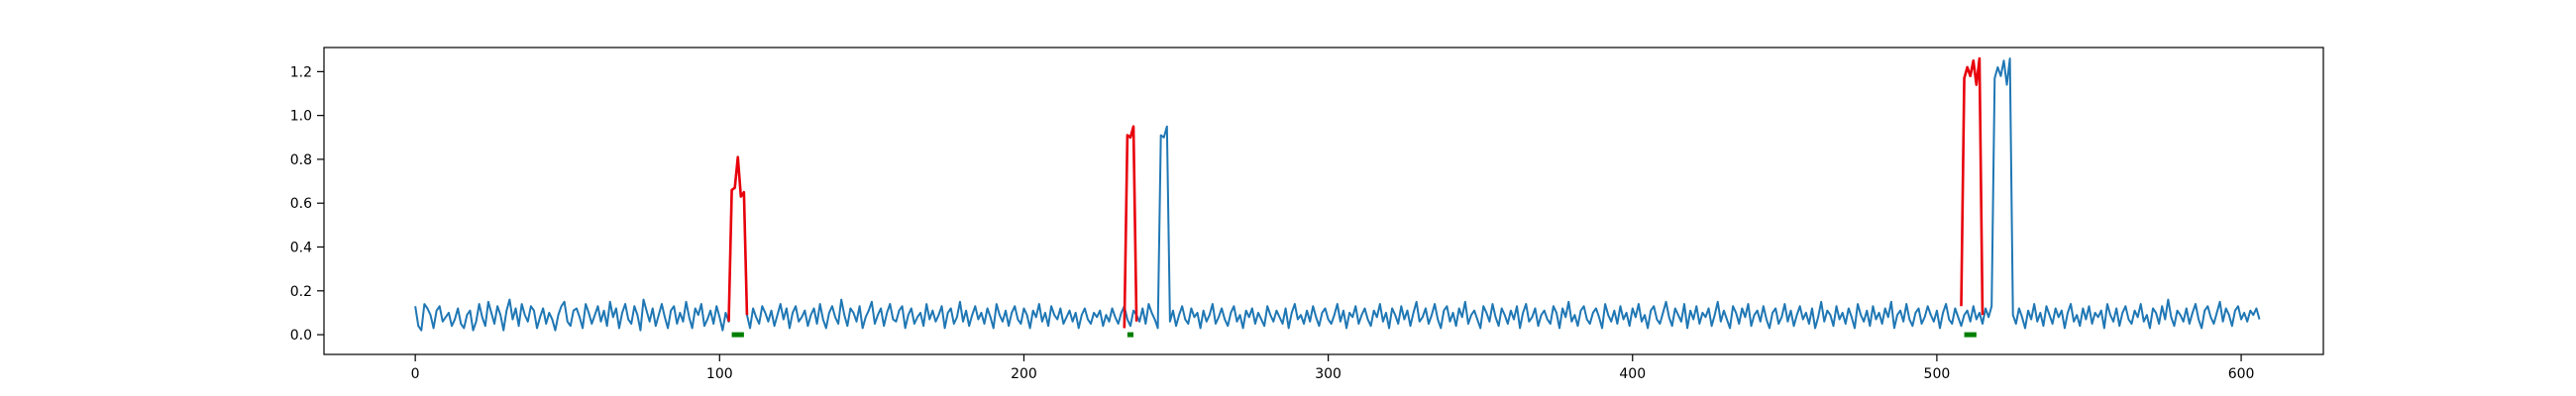 This screenshot has width=2576, height=396. What do you see at coordinates (1024, 374) in the screenshot?
I see `x-tick-label: 200` at bounding box center [1024, 374].